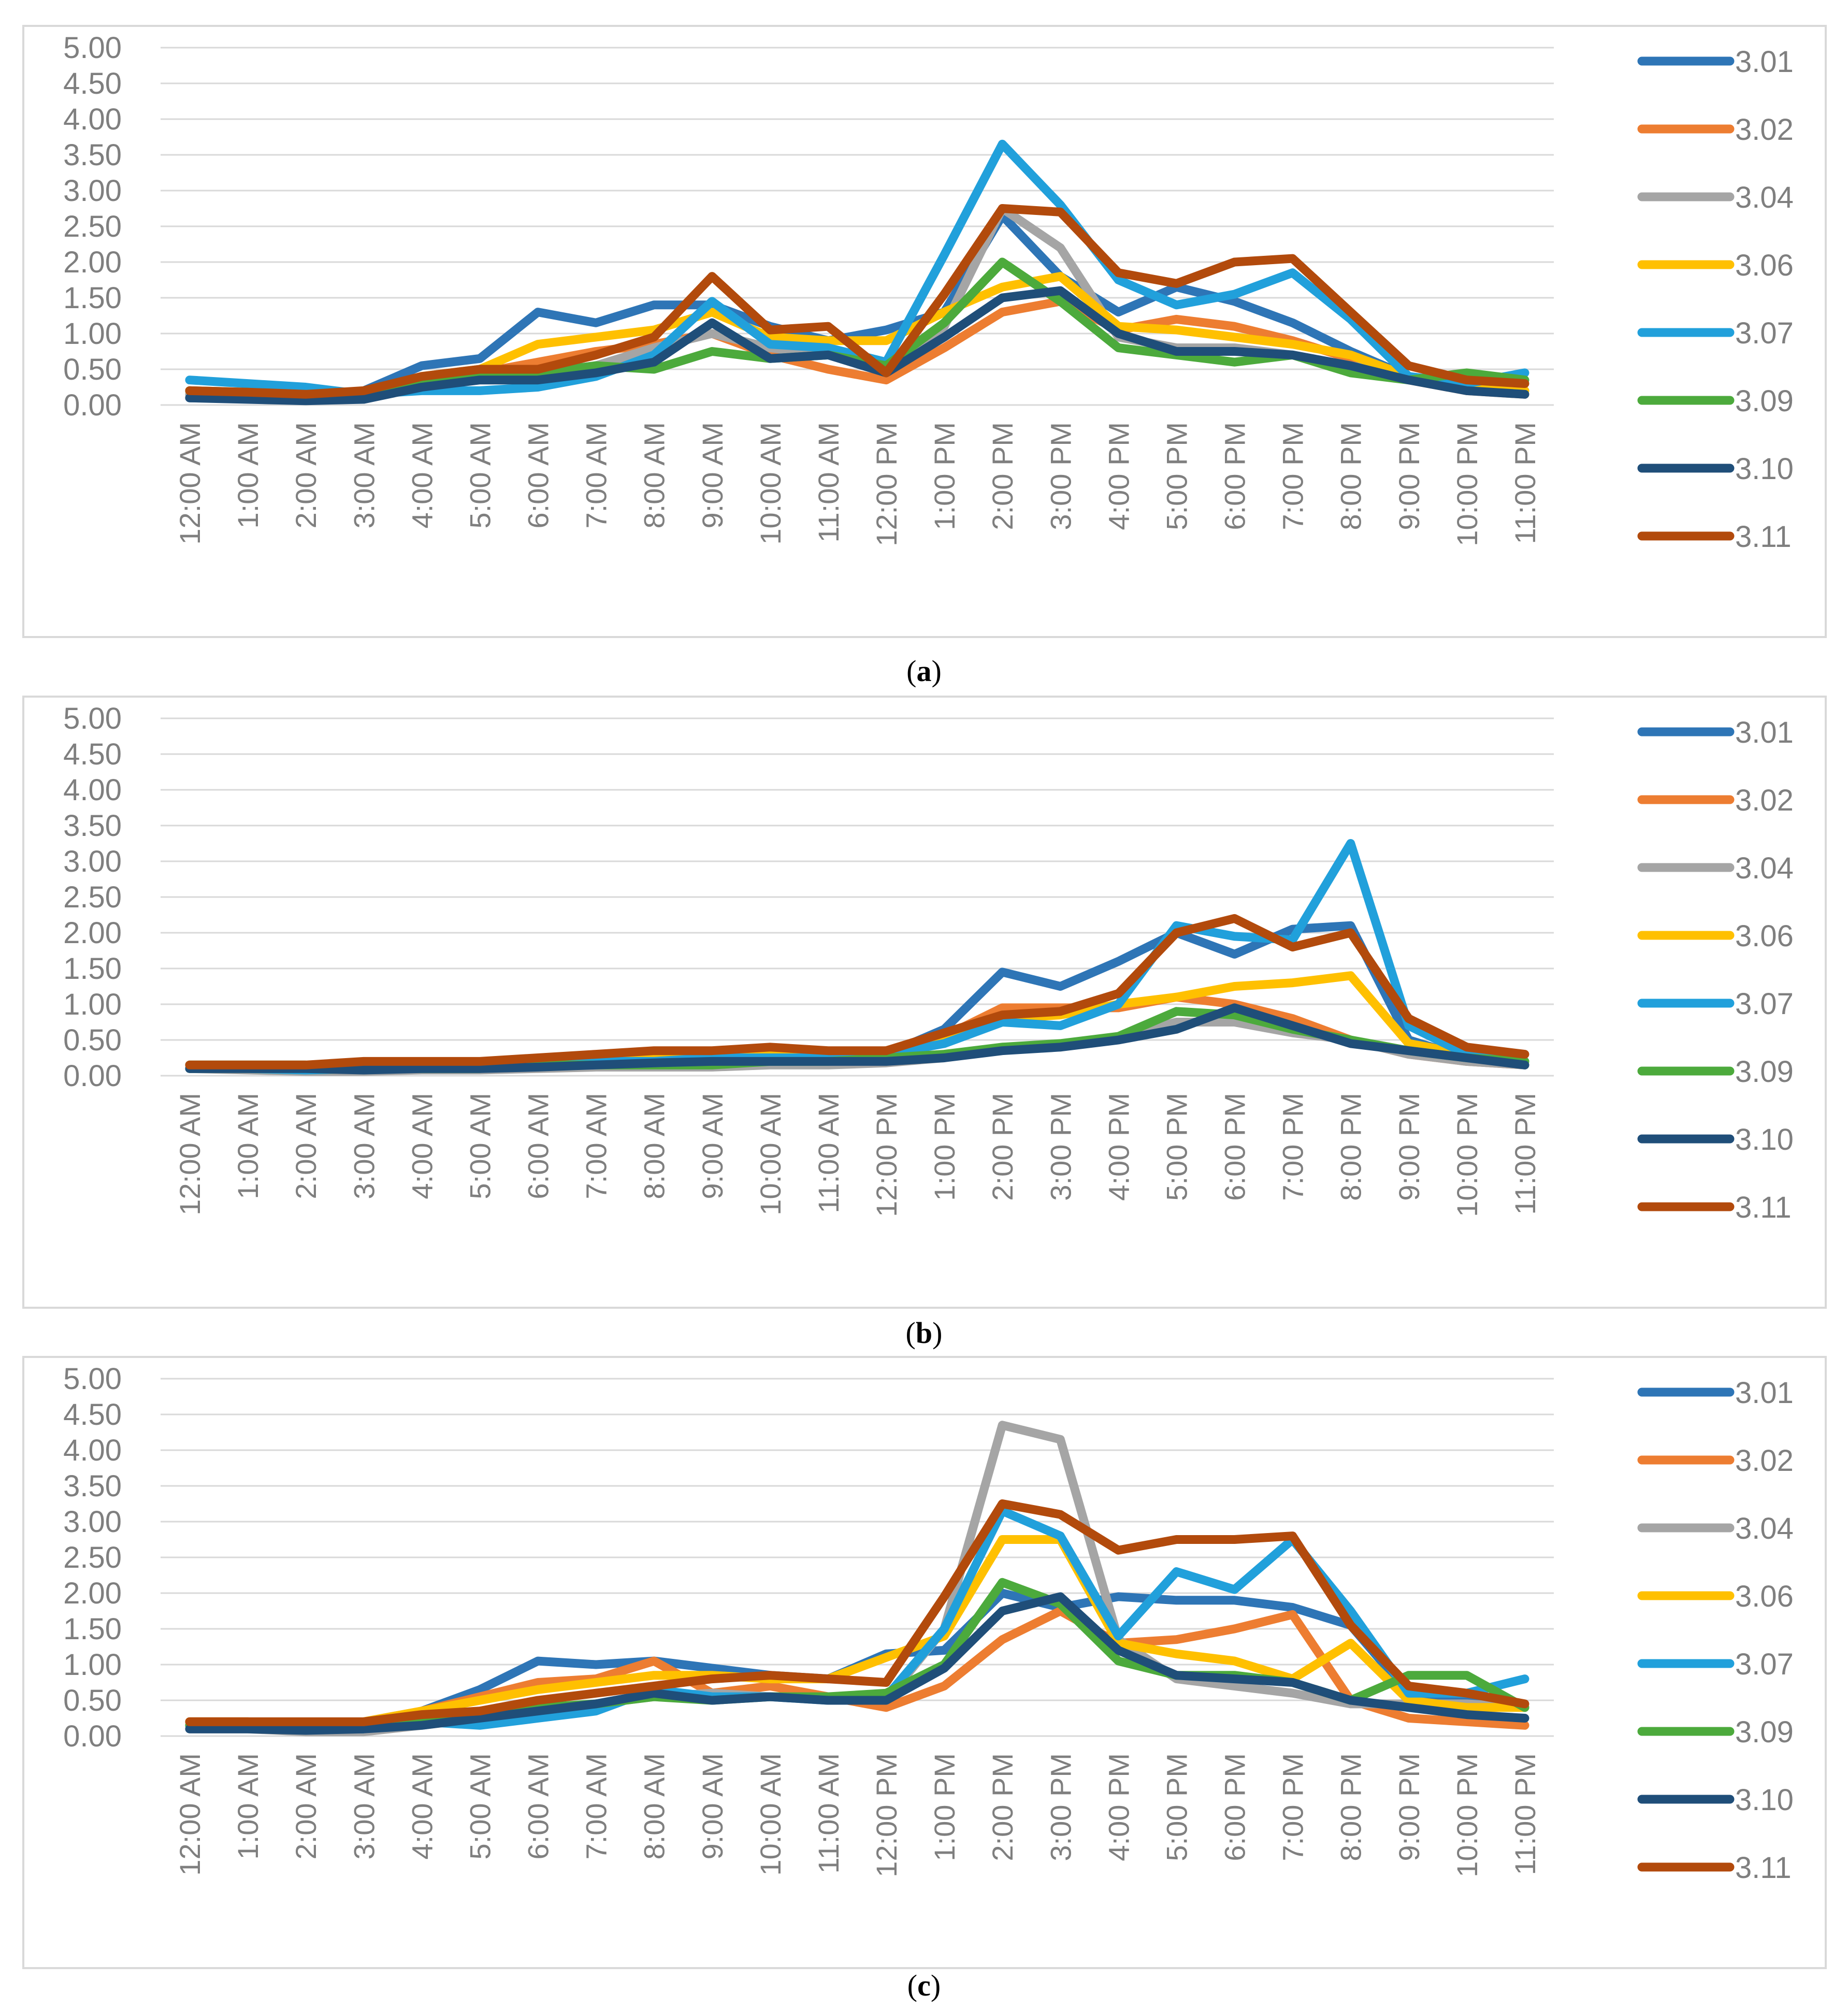  What do you see at coordinates (93, 155) in the screenshot?
I see `y-tick-label: 3.50` at bounding box center [93, 155].